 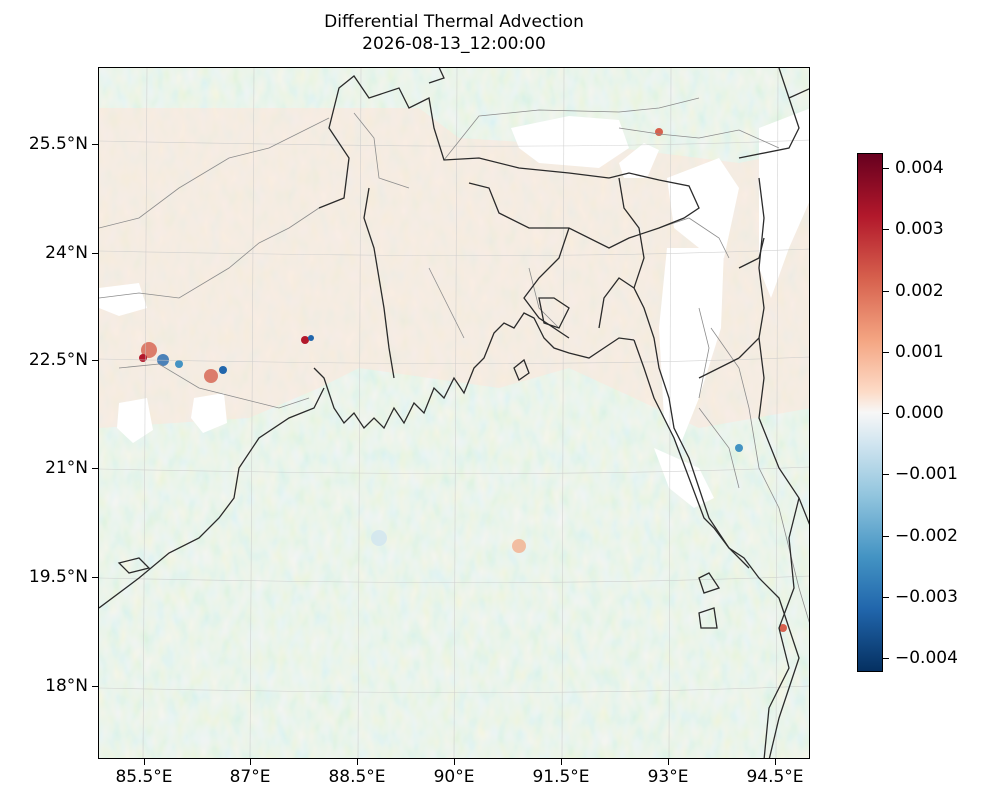 I want to click on colorbar-tick-label: 0.002, so click(x=919, y=291).